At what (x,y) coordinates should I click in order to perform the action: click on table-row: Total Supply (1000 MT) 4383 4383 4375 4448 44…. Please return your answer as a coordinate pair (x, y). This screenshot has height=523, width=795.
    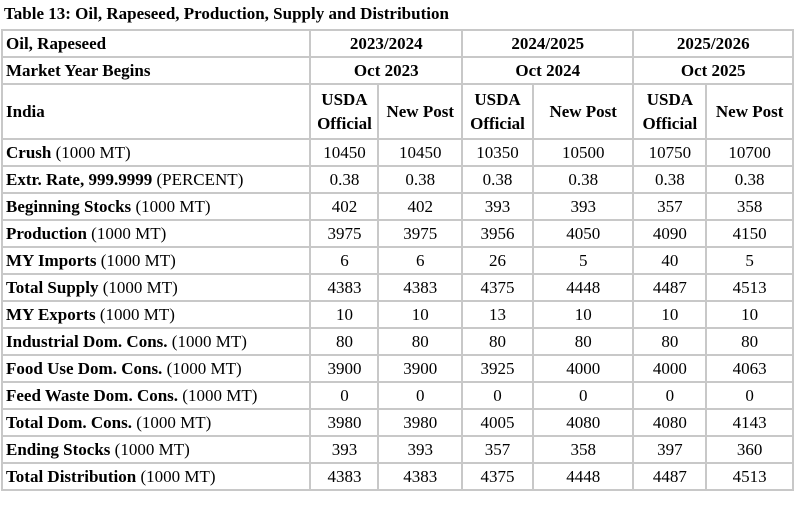
    Looking at the image, I should click on (397, 287).